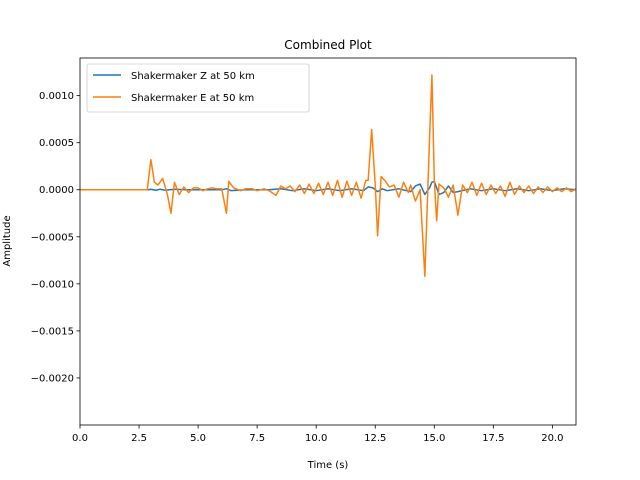  What do you see at coordinates (80, 438) in the screenshot?
I see `x-tick-label: 0.0` at bounding box center [80, 438].